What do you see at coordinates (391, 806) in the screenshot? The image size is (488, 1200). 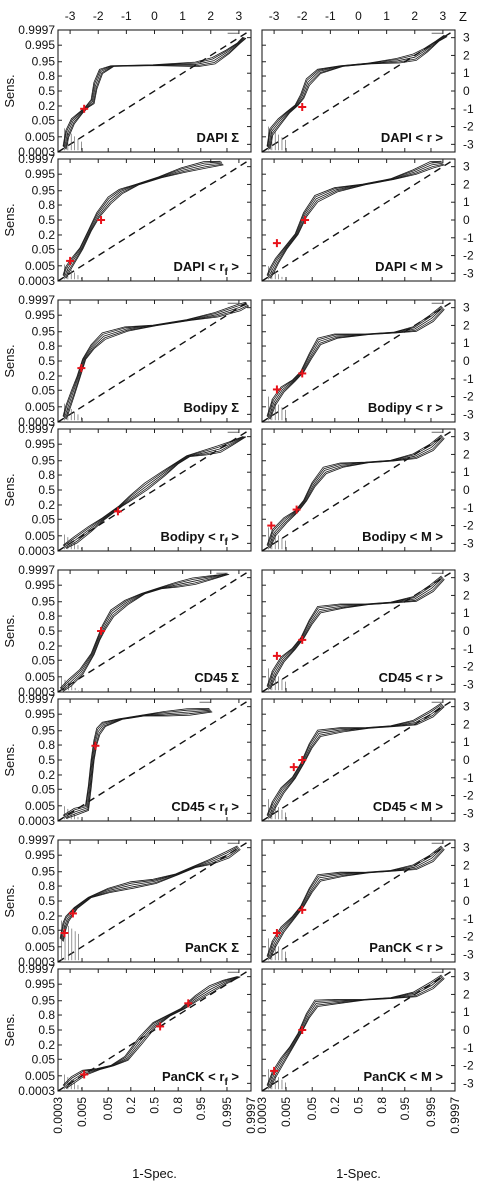 I see `panel-label-main: CD45` at bounding box center [391, 806].